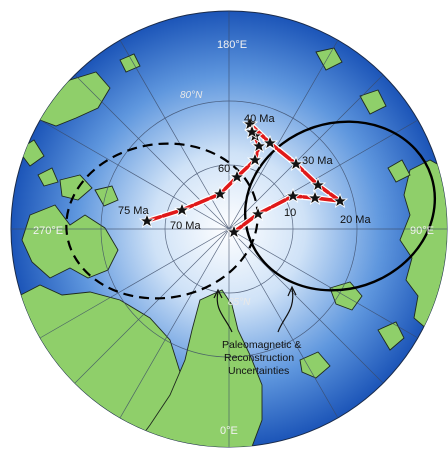 This screenshot has height=452, width=448. I want to click on parallel-label-80n: 80°N, so click(191, 95).